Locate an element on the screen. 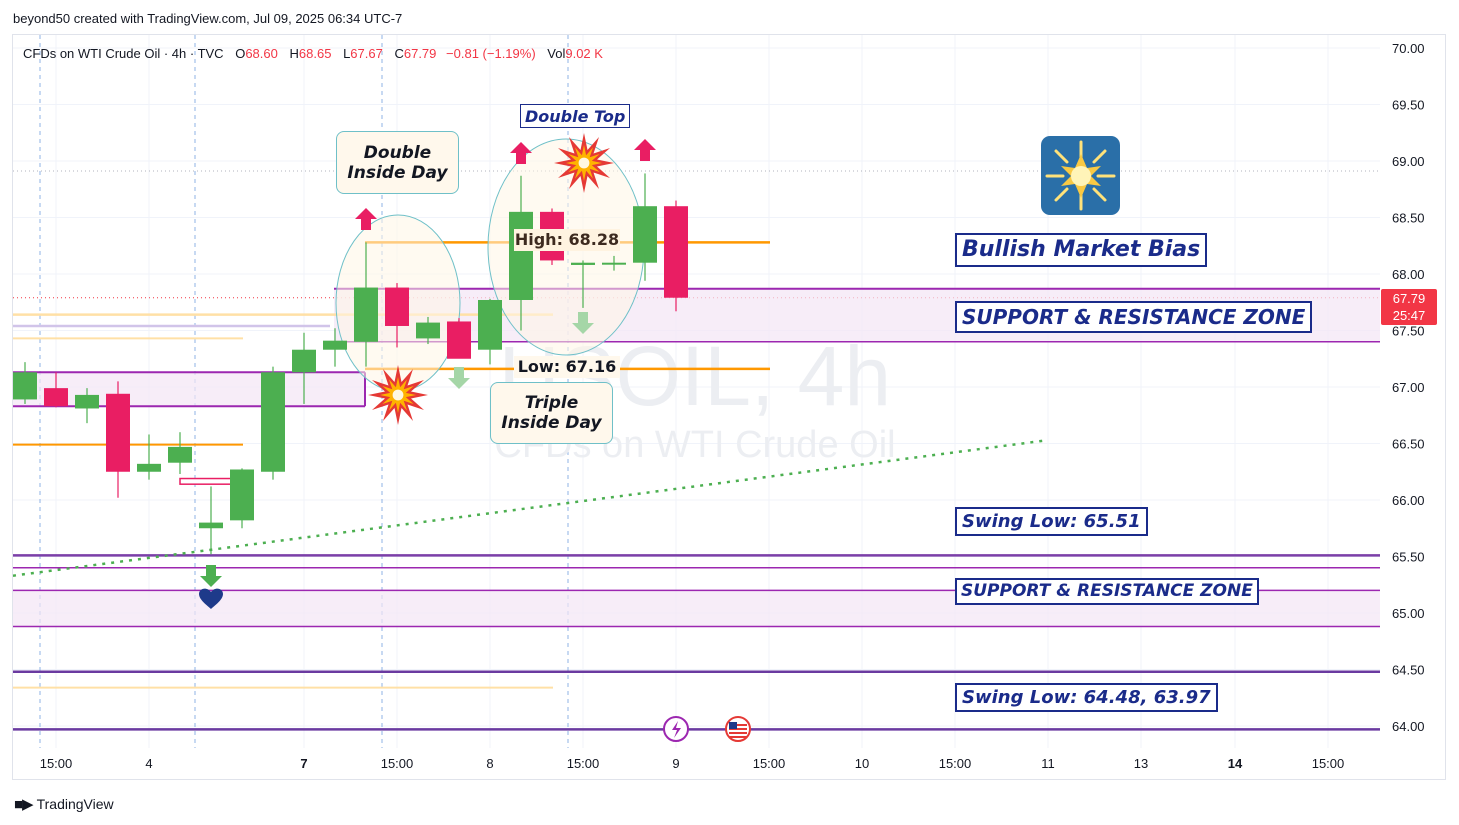  legend-high-label: H is located at coordinates (294, 53).